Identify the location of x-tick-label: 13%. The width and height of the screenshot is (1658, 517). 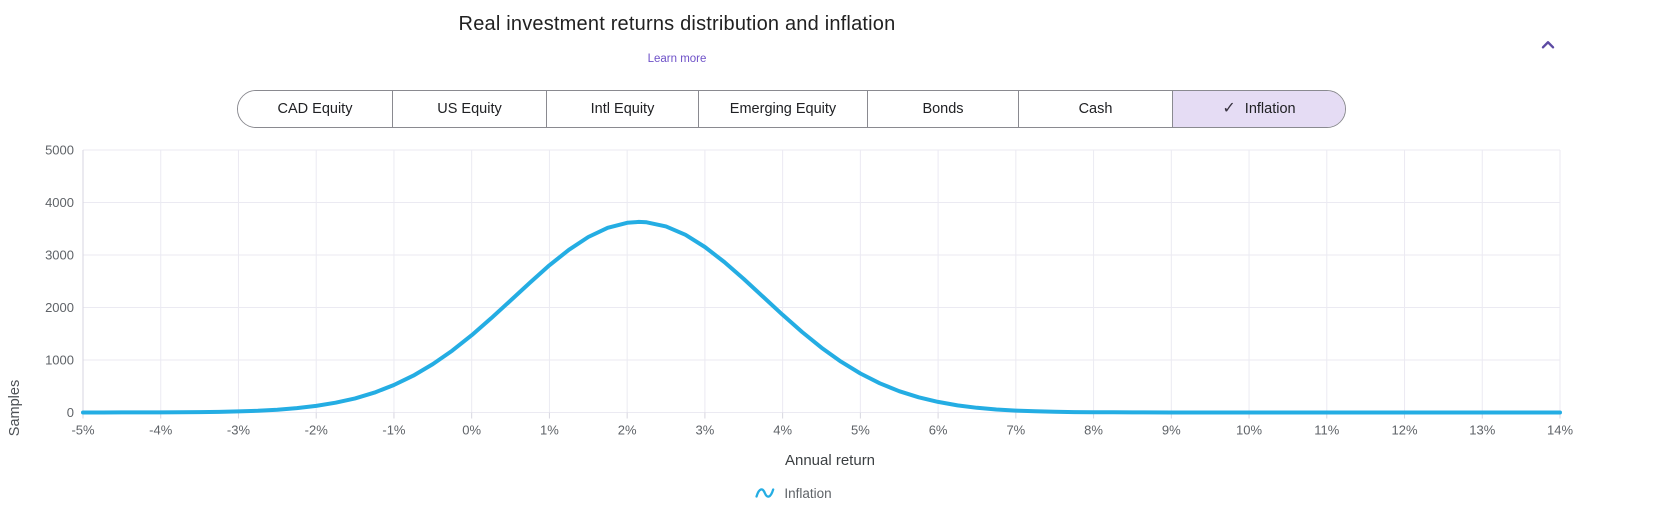
(1482, 430).